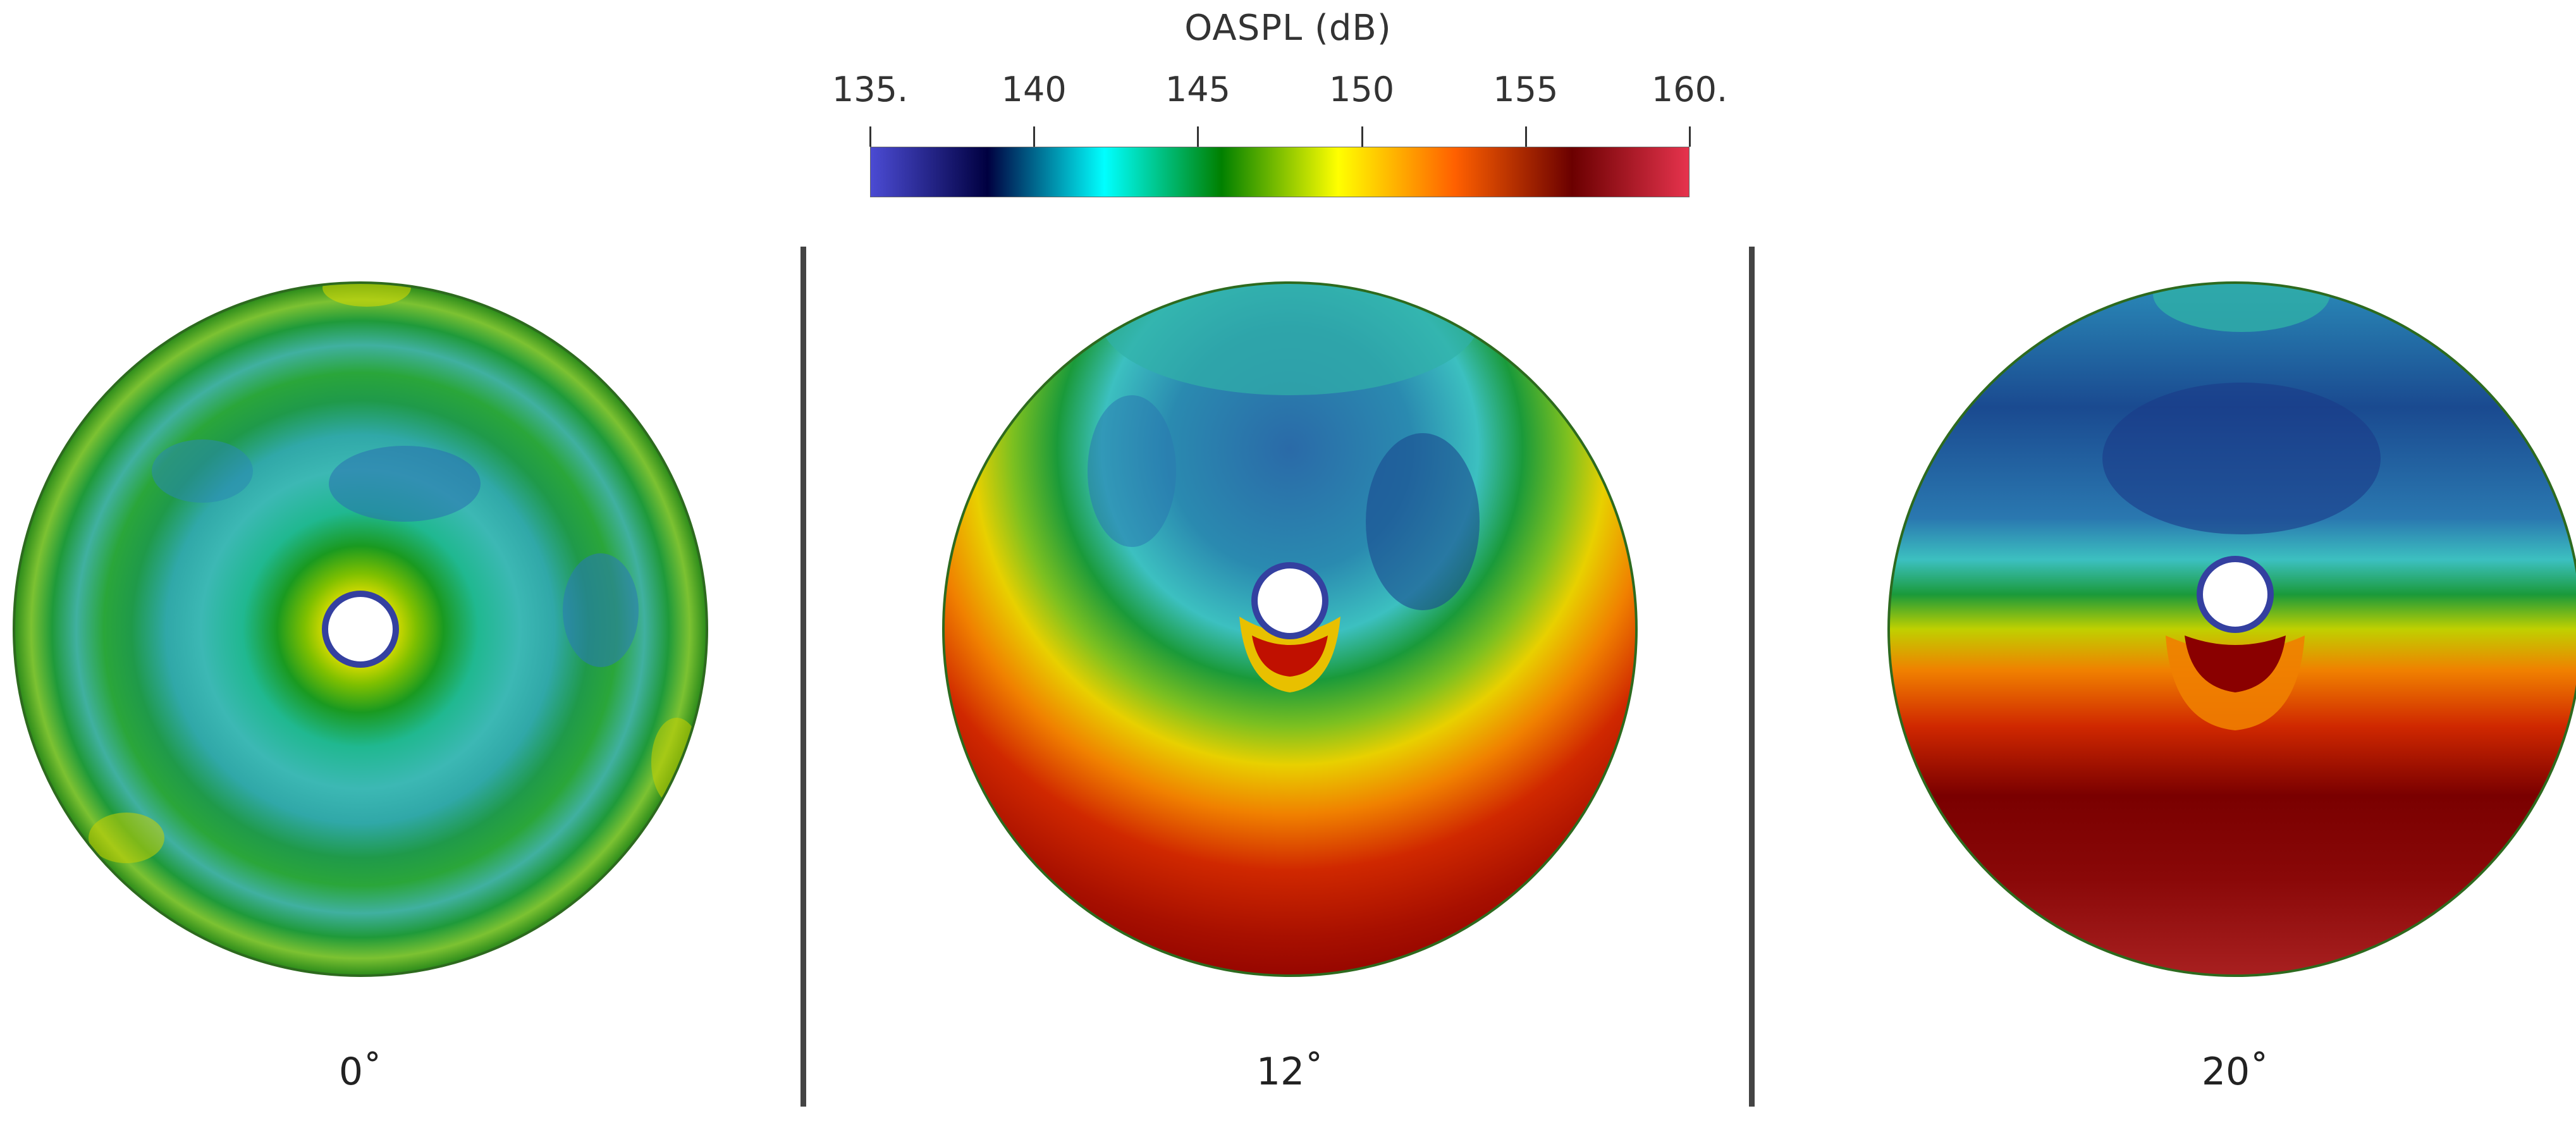 This screenshot has width=2576, height=1130. I want to click on panel-label-12deg: 12˚, so click(1290, 1072).